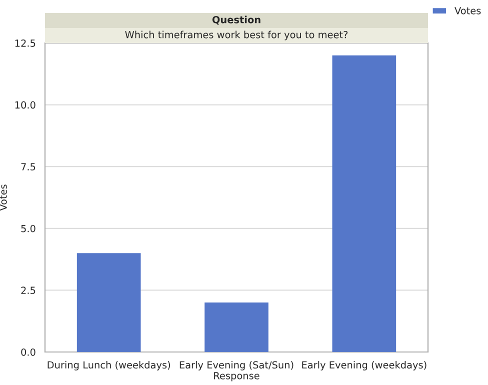 This screenshot has height=385, width=488. What do you see at coordinates (236, 20) in the screenshot?
I see `chart-title: Question` at bounding box center [236, 20].